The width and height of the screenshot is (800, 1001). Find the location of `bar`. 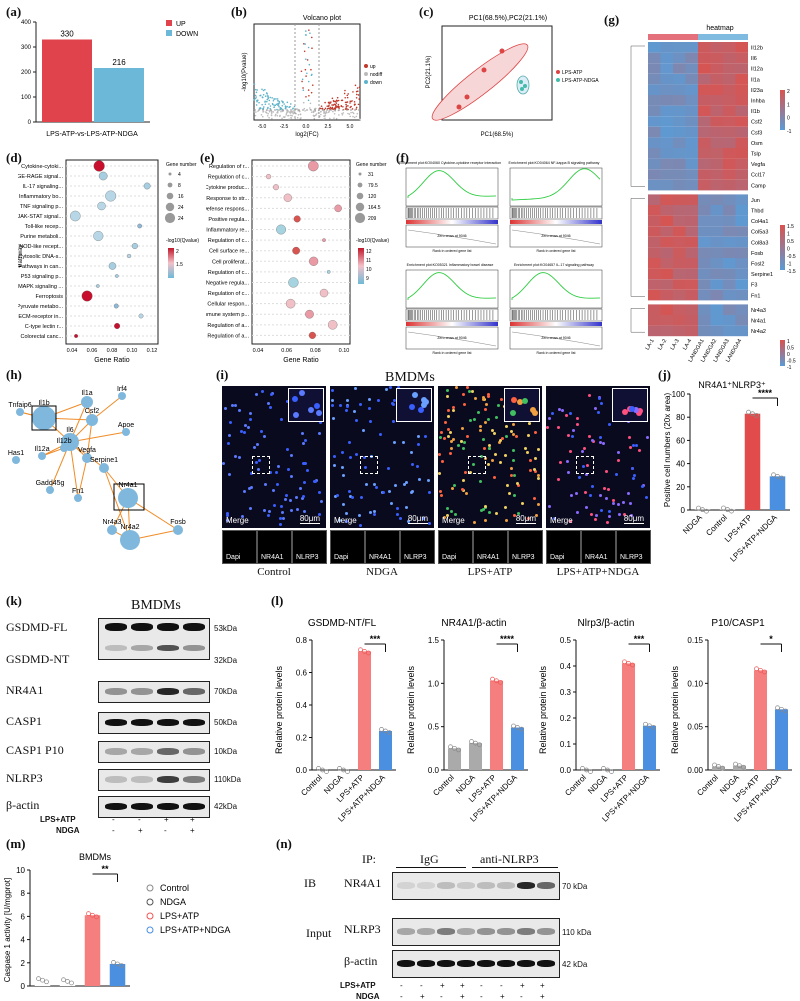

bar is located at coordinates (42, 983).